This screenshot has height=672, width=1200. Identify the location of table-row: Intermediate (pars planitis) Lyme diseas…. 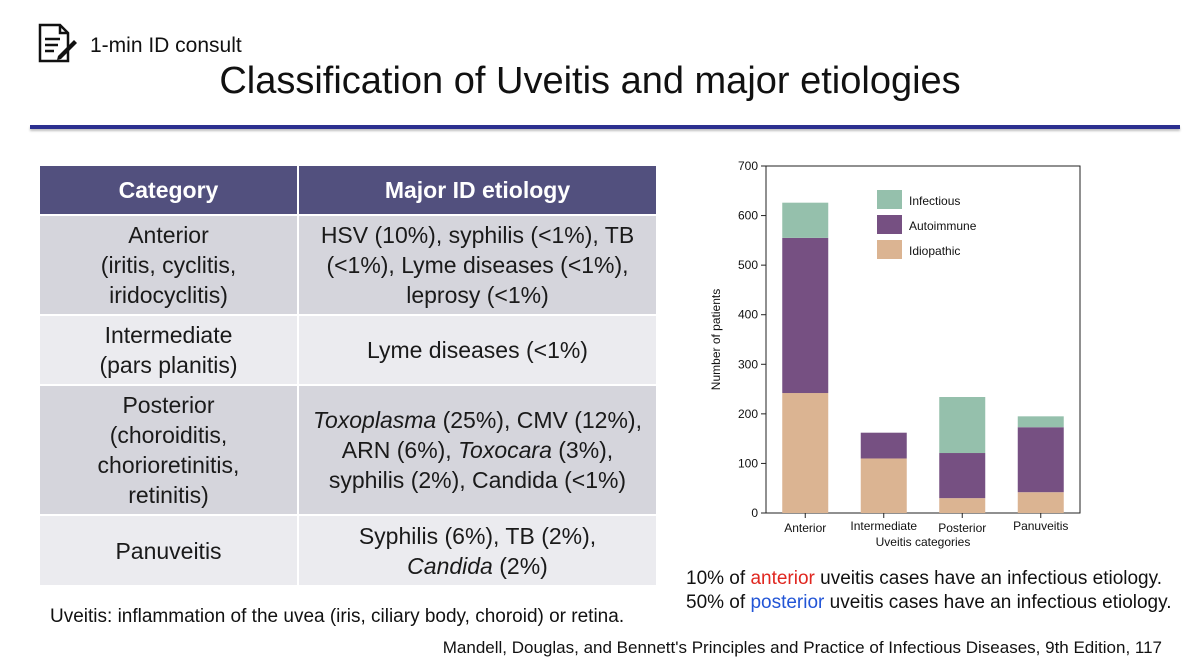
(348, 349).